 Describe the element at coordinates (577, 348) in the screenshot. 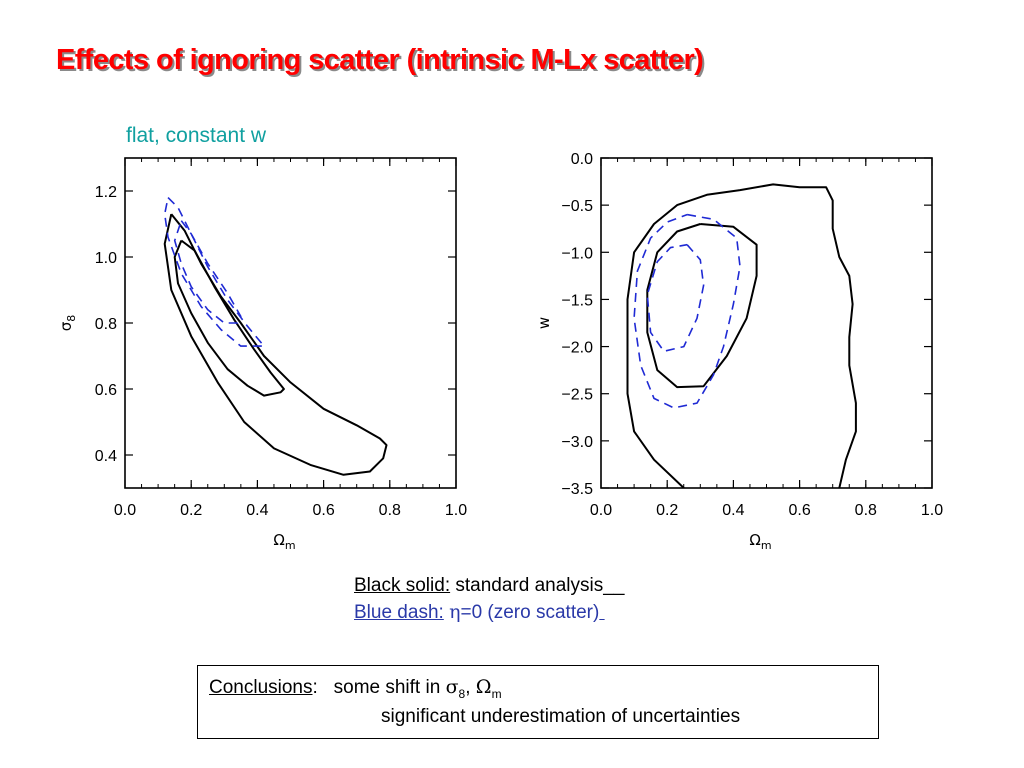

I see `y-tick-label: −2.0` at that location.